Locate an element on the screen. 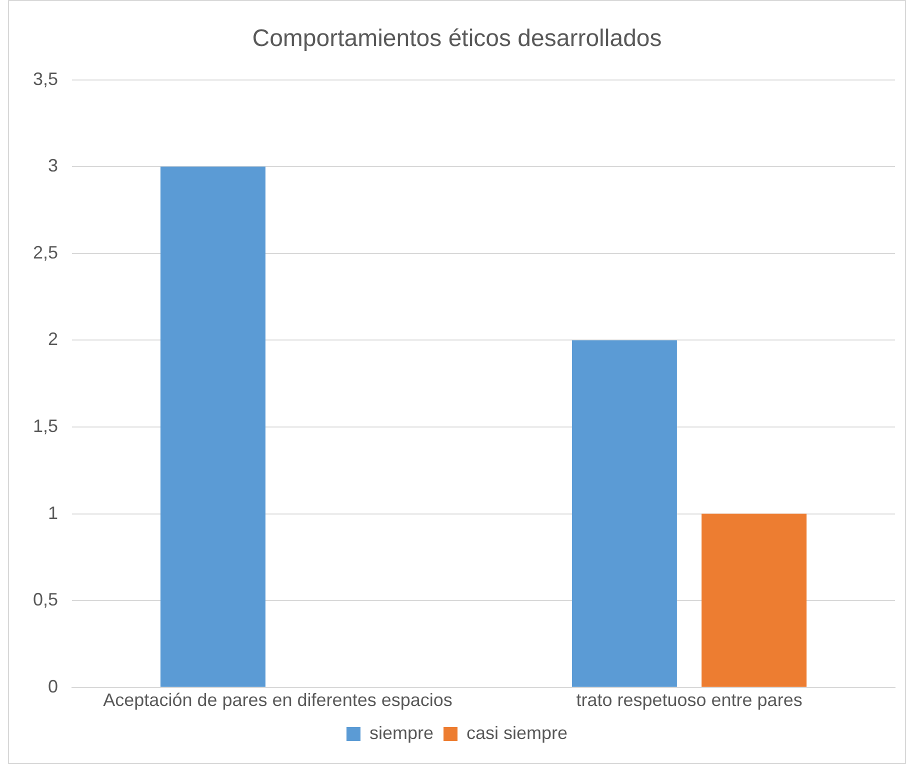  x-tick-label: trato respetuoso entre pares is located at coordinates (689, 700).